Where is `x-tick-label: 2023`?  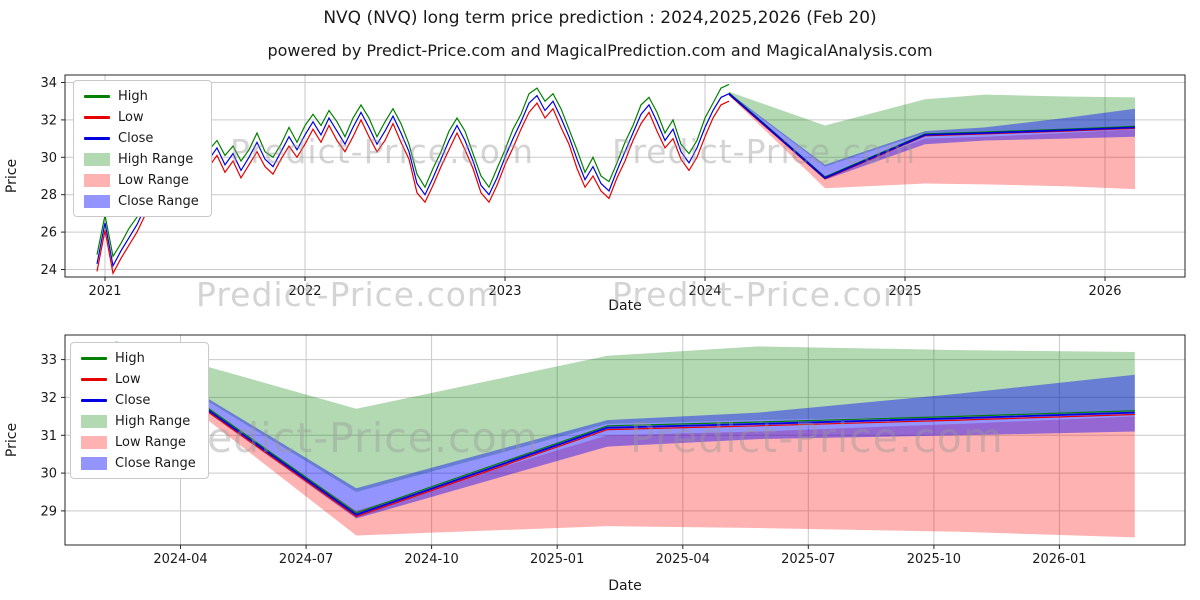 x-tick-label: 2023 is located at coordinates (504, 291).